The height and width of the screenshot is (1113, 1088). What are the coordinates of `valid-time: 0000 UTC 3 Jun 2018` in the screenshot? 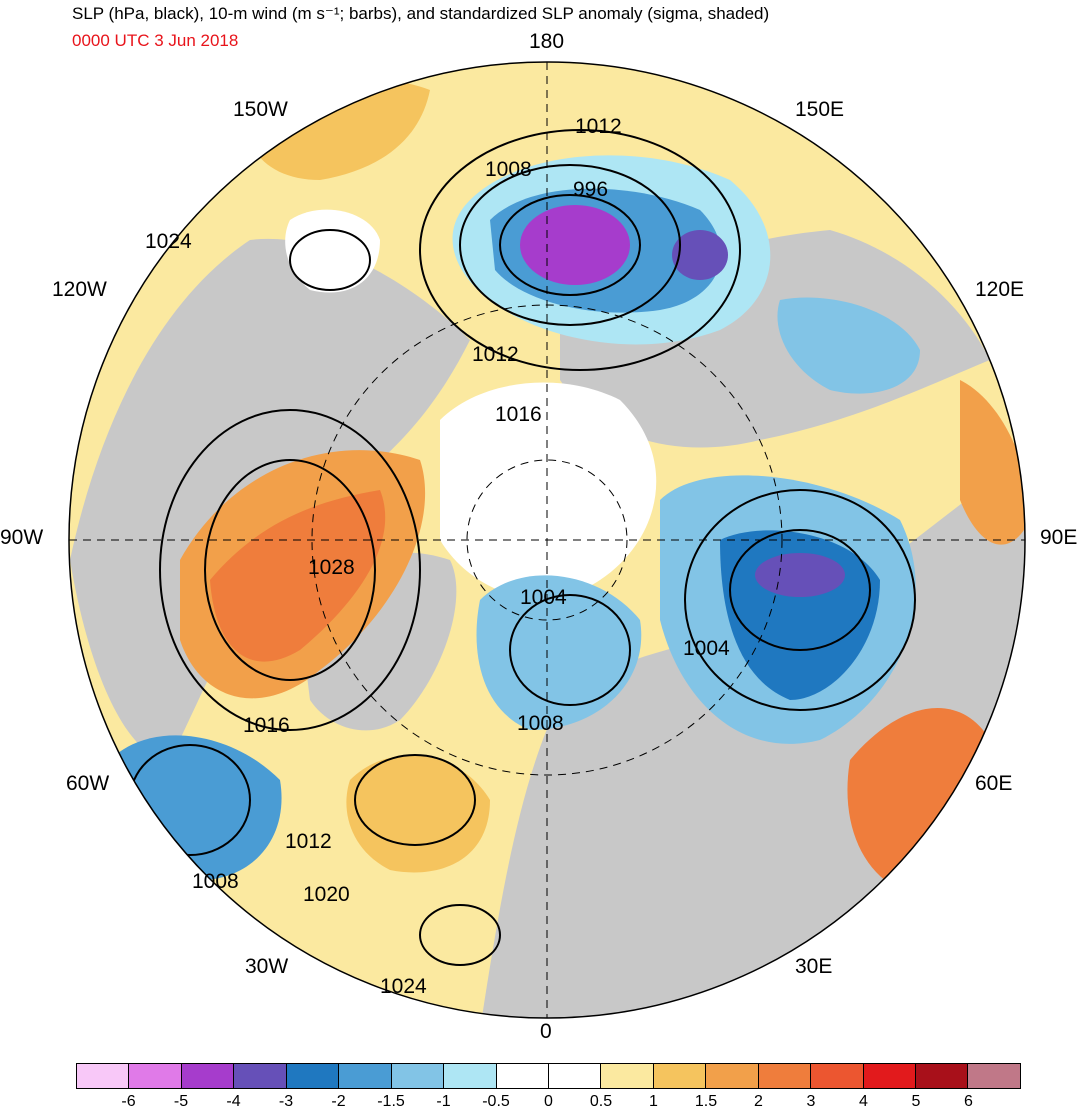 It's located at (155, 40).